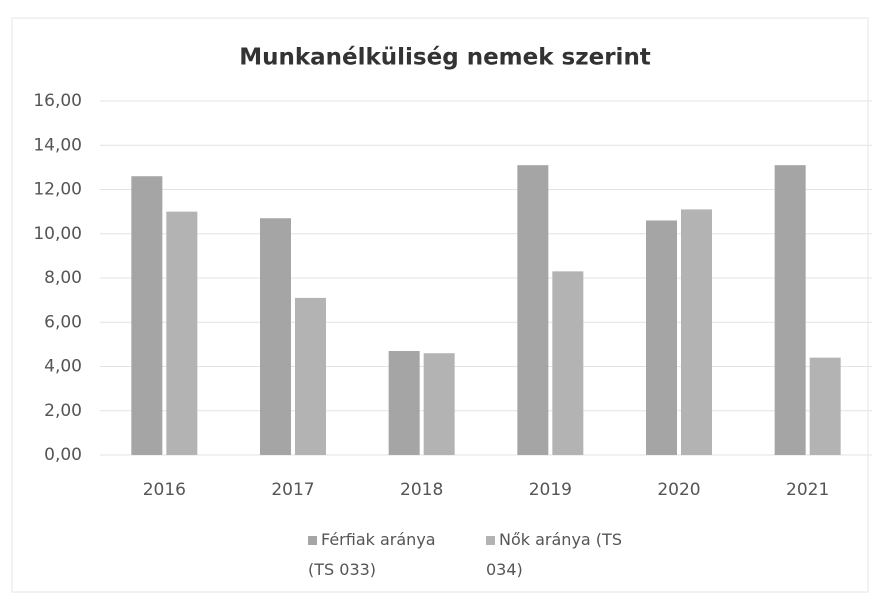  What do you see at coordinates (807, 490) in the screenshot?
I see `x-tick-label: 2021` at bounding box center [807, 490].